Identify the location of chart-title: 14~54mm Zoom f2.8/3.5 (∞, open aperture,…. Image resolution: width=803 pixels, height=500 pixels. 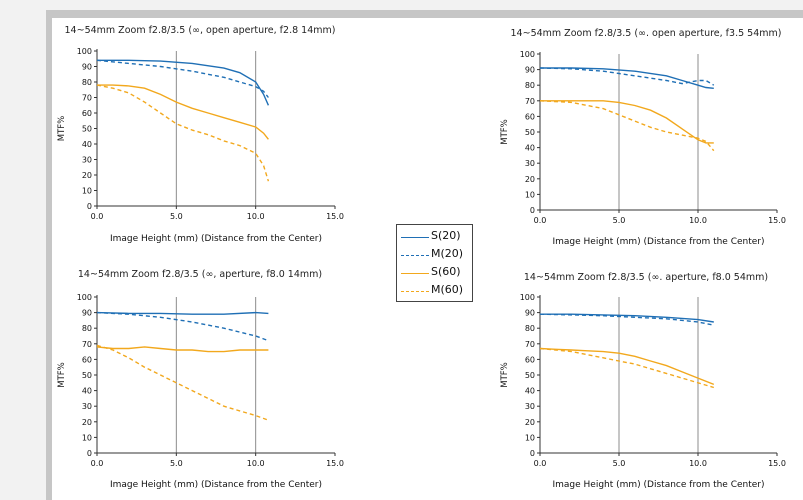
(200, 30).